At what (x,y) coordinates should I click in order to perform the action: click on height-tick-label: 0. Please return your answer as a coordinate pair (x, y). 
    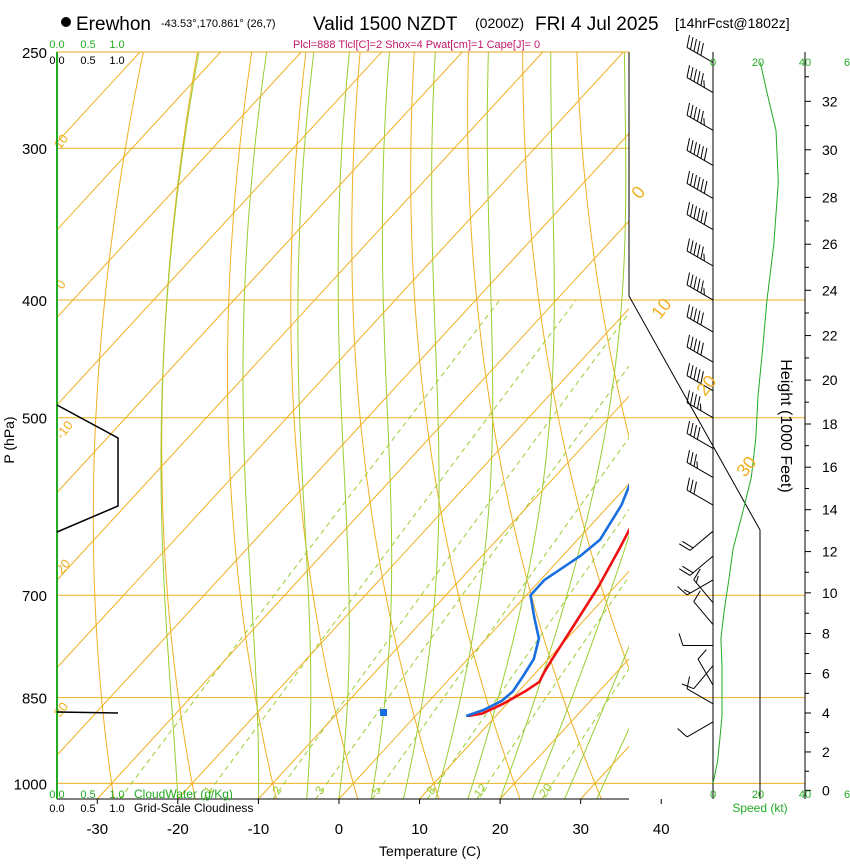
    Looking at the image, I should click on (826, 790).